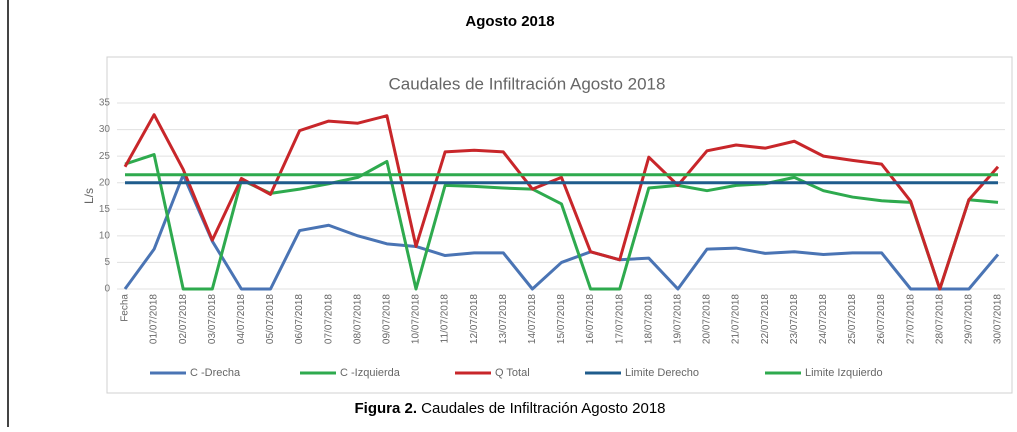  What do you see at coordinates (154, 319) in the screenshot?
I see `x-tick-label: 01/07/2018` at bounding box center [154, 319].